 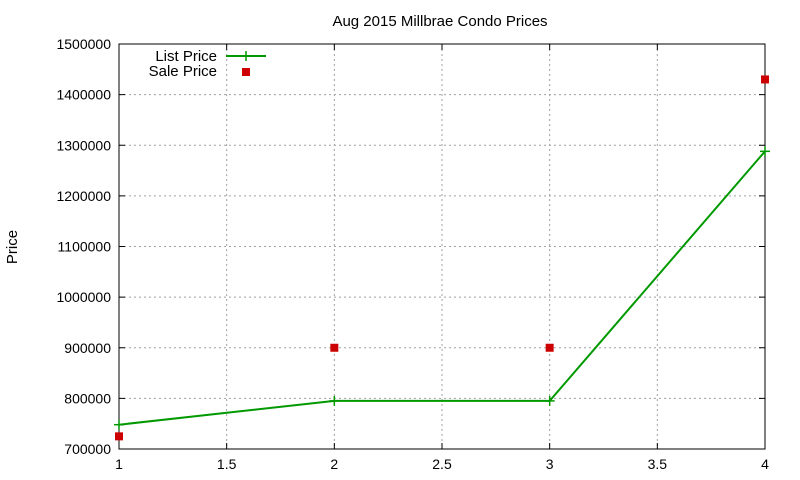 What do you see at coordinates (83, 145) in the screenshot?
I see `y-tick-label: 1300000` at bounding box center [83, 145].